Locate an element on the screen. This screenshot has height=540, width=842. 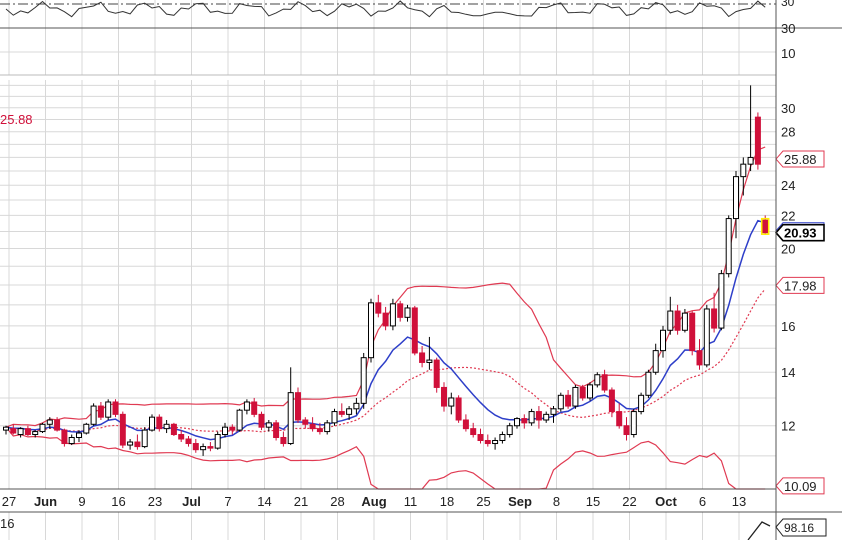
date-label-25: 25 is located at coordinates (483, 501).